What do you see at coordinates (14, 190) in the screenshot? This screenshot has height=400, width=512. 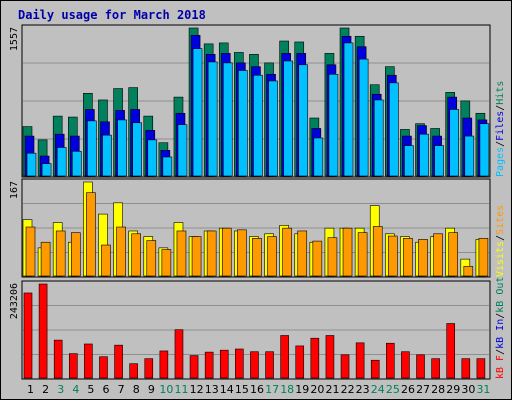 I see `y-max-label-visits-sites: 167` at bounding box center [14, 190].